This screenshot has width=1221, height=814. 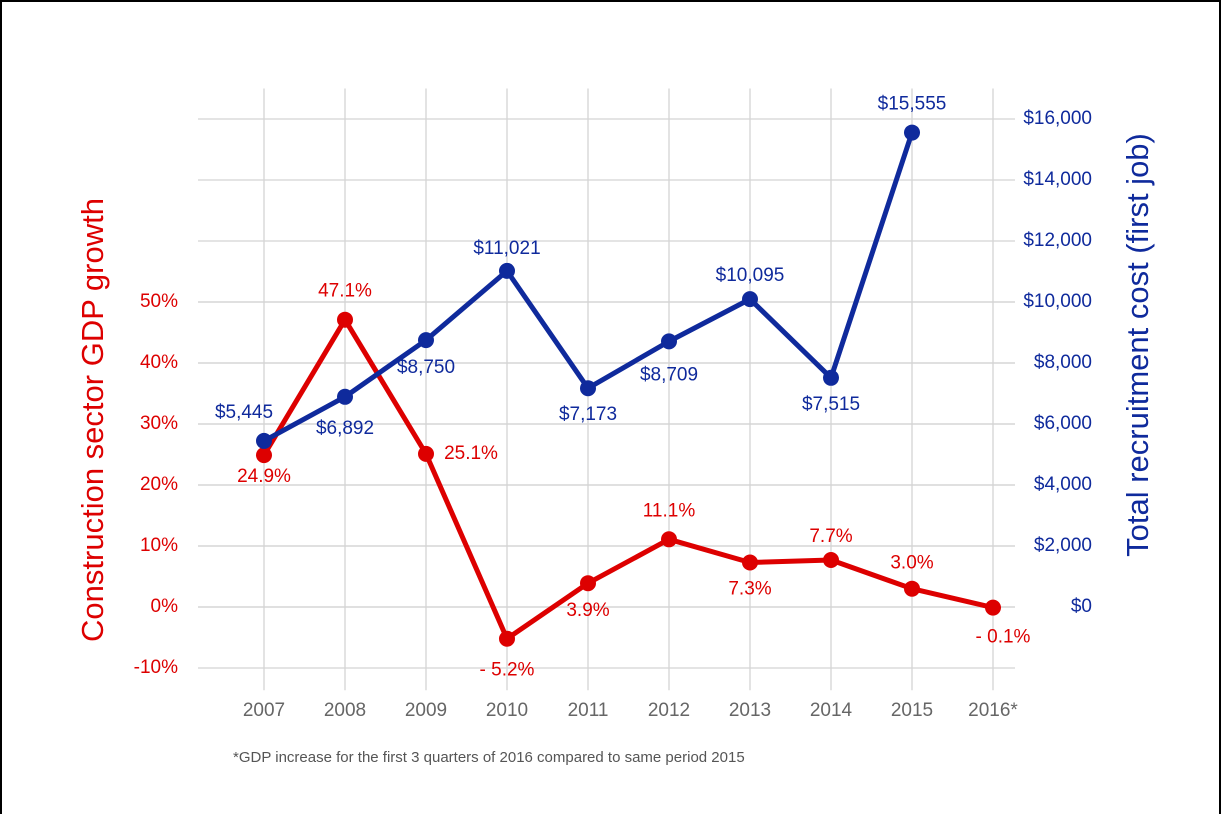 I want to click on y2-axis-title: Total recruitment cost (first job), so click(x=1137, y=345).